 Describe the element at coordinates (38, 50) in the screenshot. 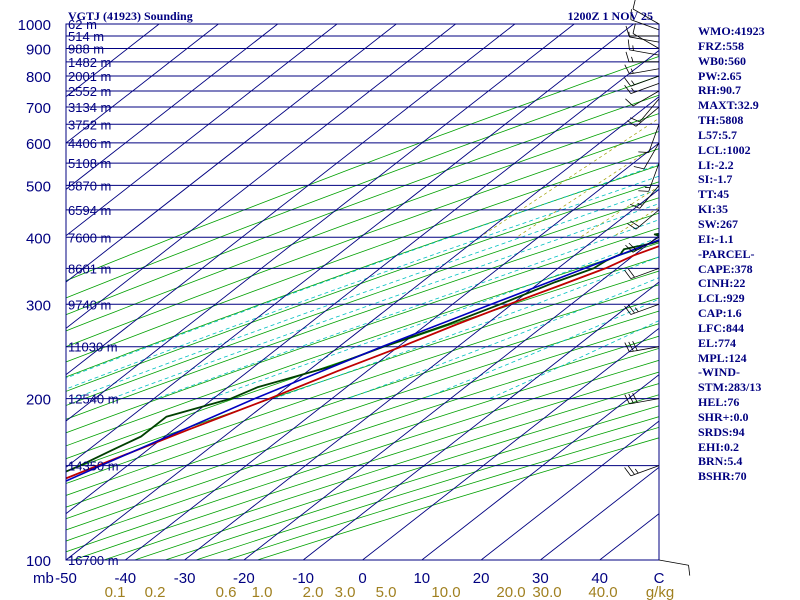

I see `pressure-tick-label: 900` at that location.